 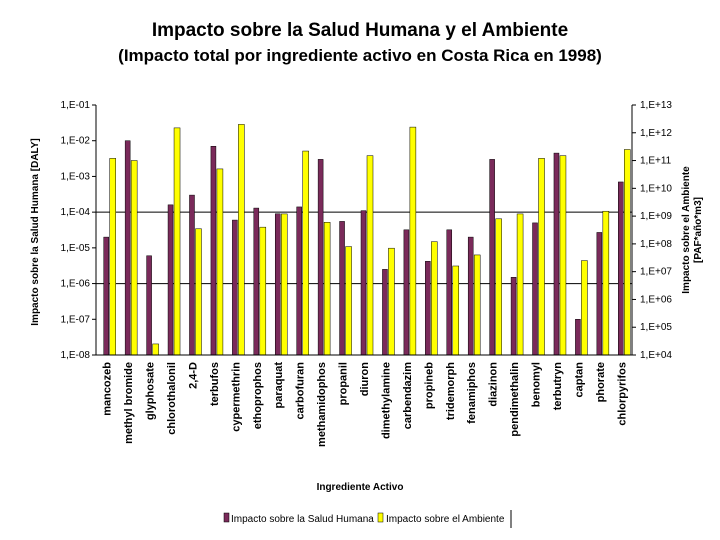 What do you see at coordinates (686, 230) in the screenshot?
I see `y-axis-label-right-line1: Impacto sobre el Ambiente` at bounding box center [686, 230].